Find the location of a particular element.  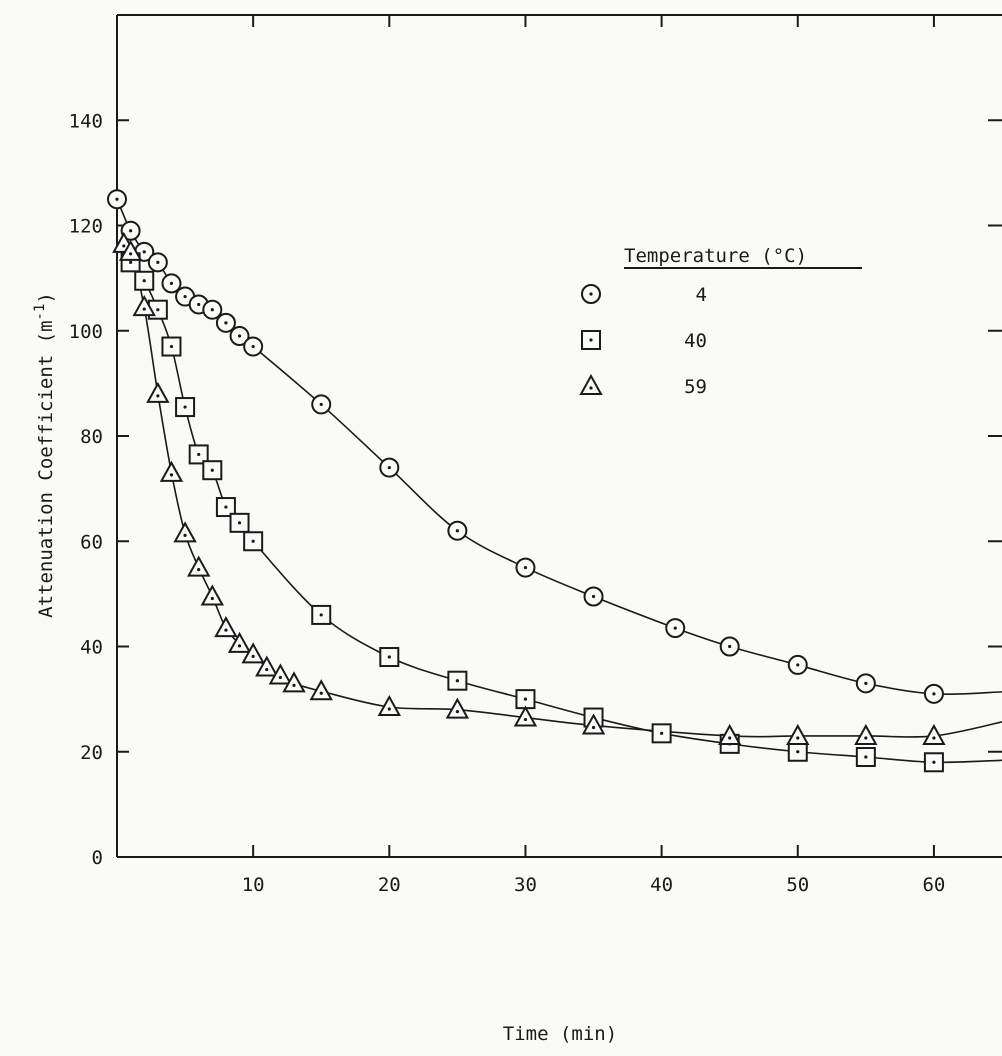

x-tick-label-10: 10 is located at coordinates (253, 885).